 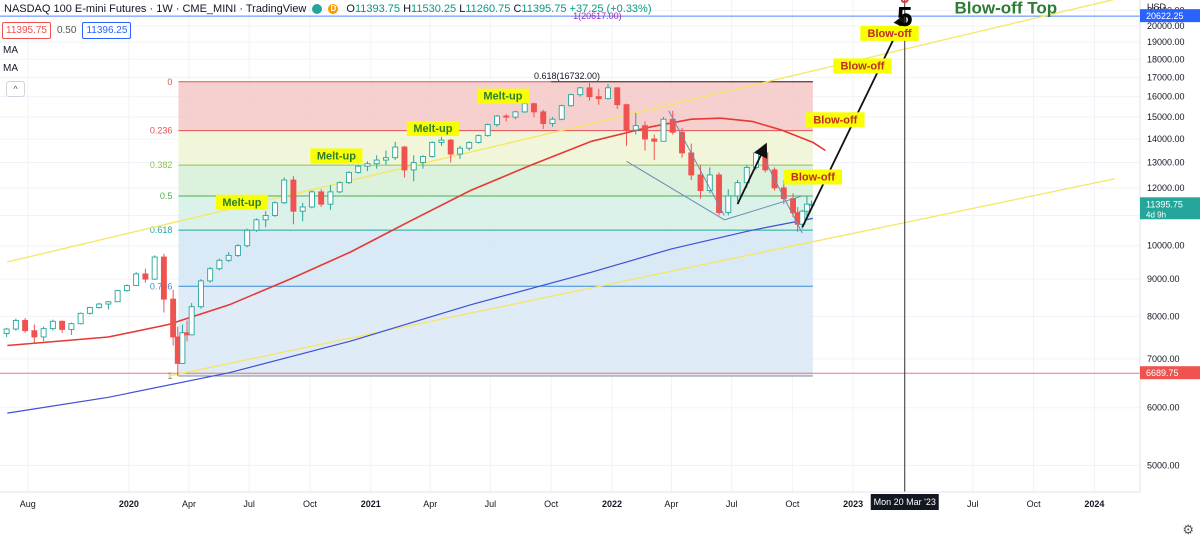 What do you see at coordinates (1163, 316) in the screenshot?
I see `y-tick-label: 8000.00` at bounding box center [1163, 316].